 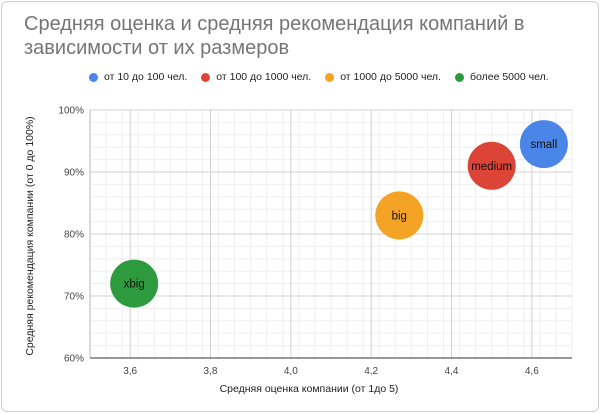 What do you see at coordinates (309, 389) in the screenshot?
I see `x-axis-title: Средняя оценка компании (от 1до 5)` at bounding box center [309, 389].